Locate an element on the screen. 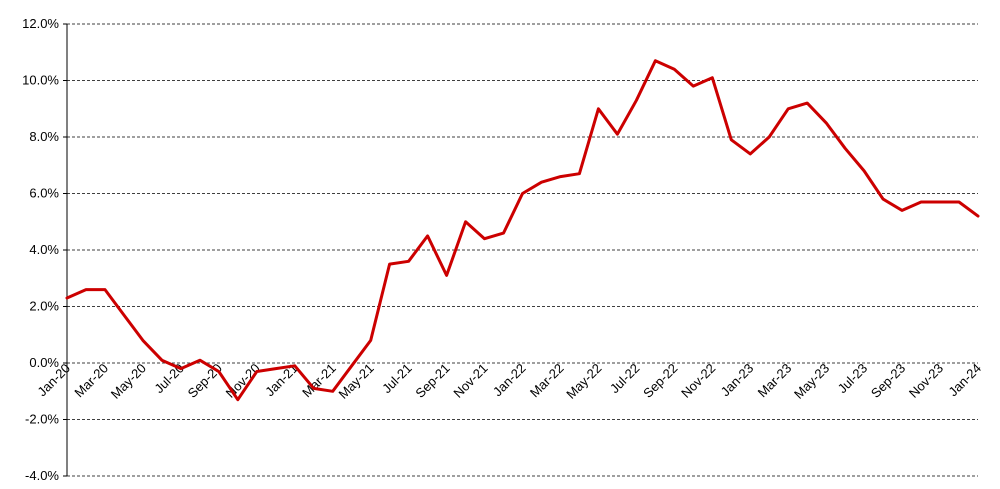 This screenshot has width=1000, height=489. y-tick-label: -2.0% is located at coordinates (42, 419).